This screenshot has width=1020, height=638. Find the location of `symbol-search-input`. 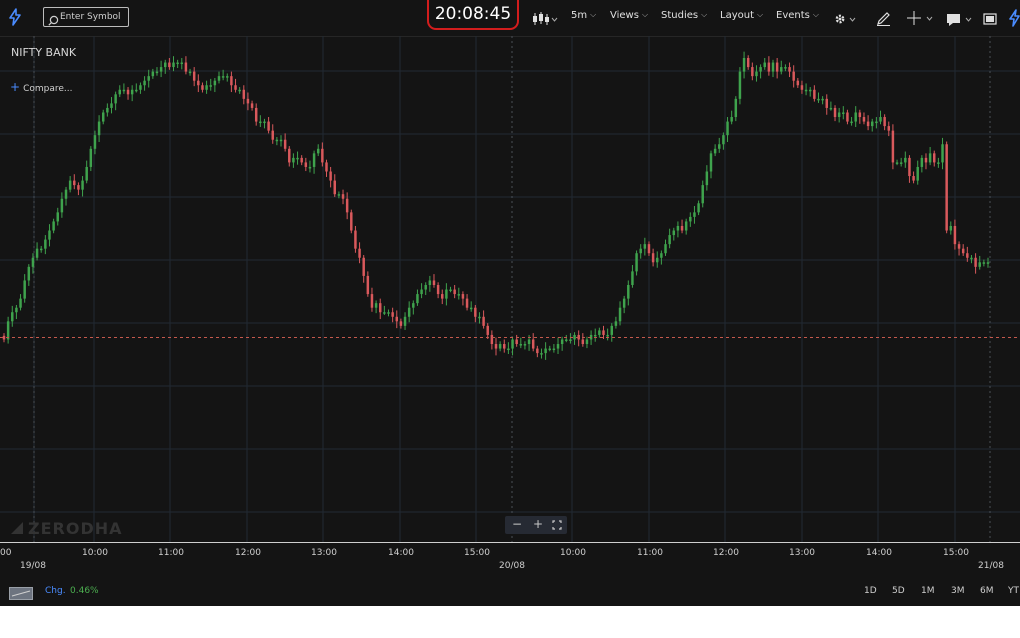

symbol-search-input is located at coordinates (93, 17).